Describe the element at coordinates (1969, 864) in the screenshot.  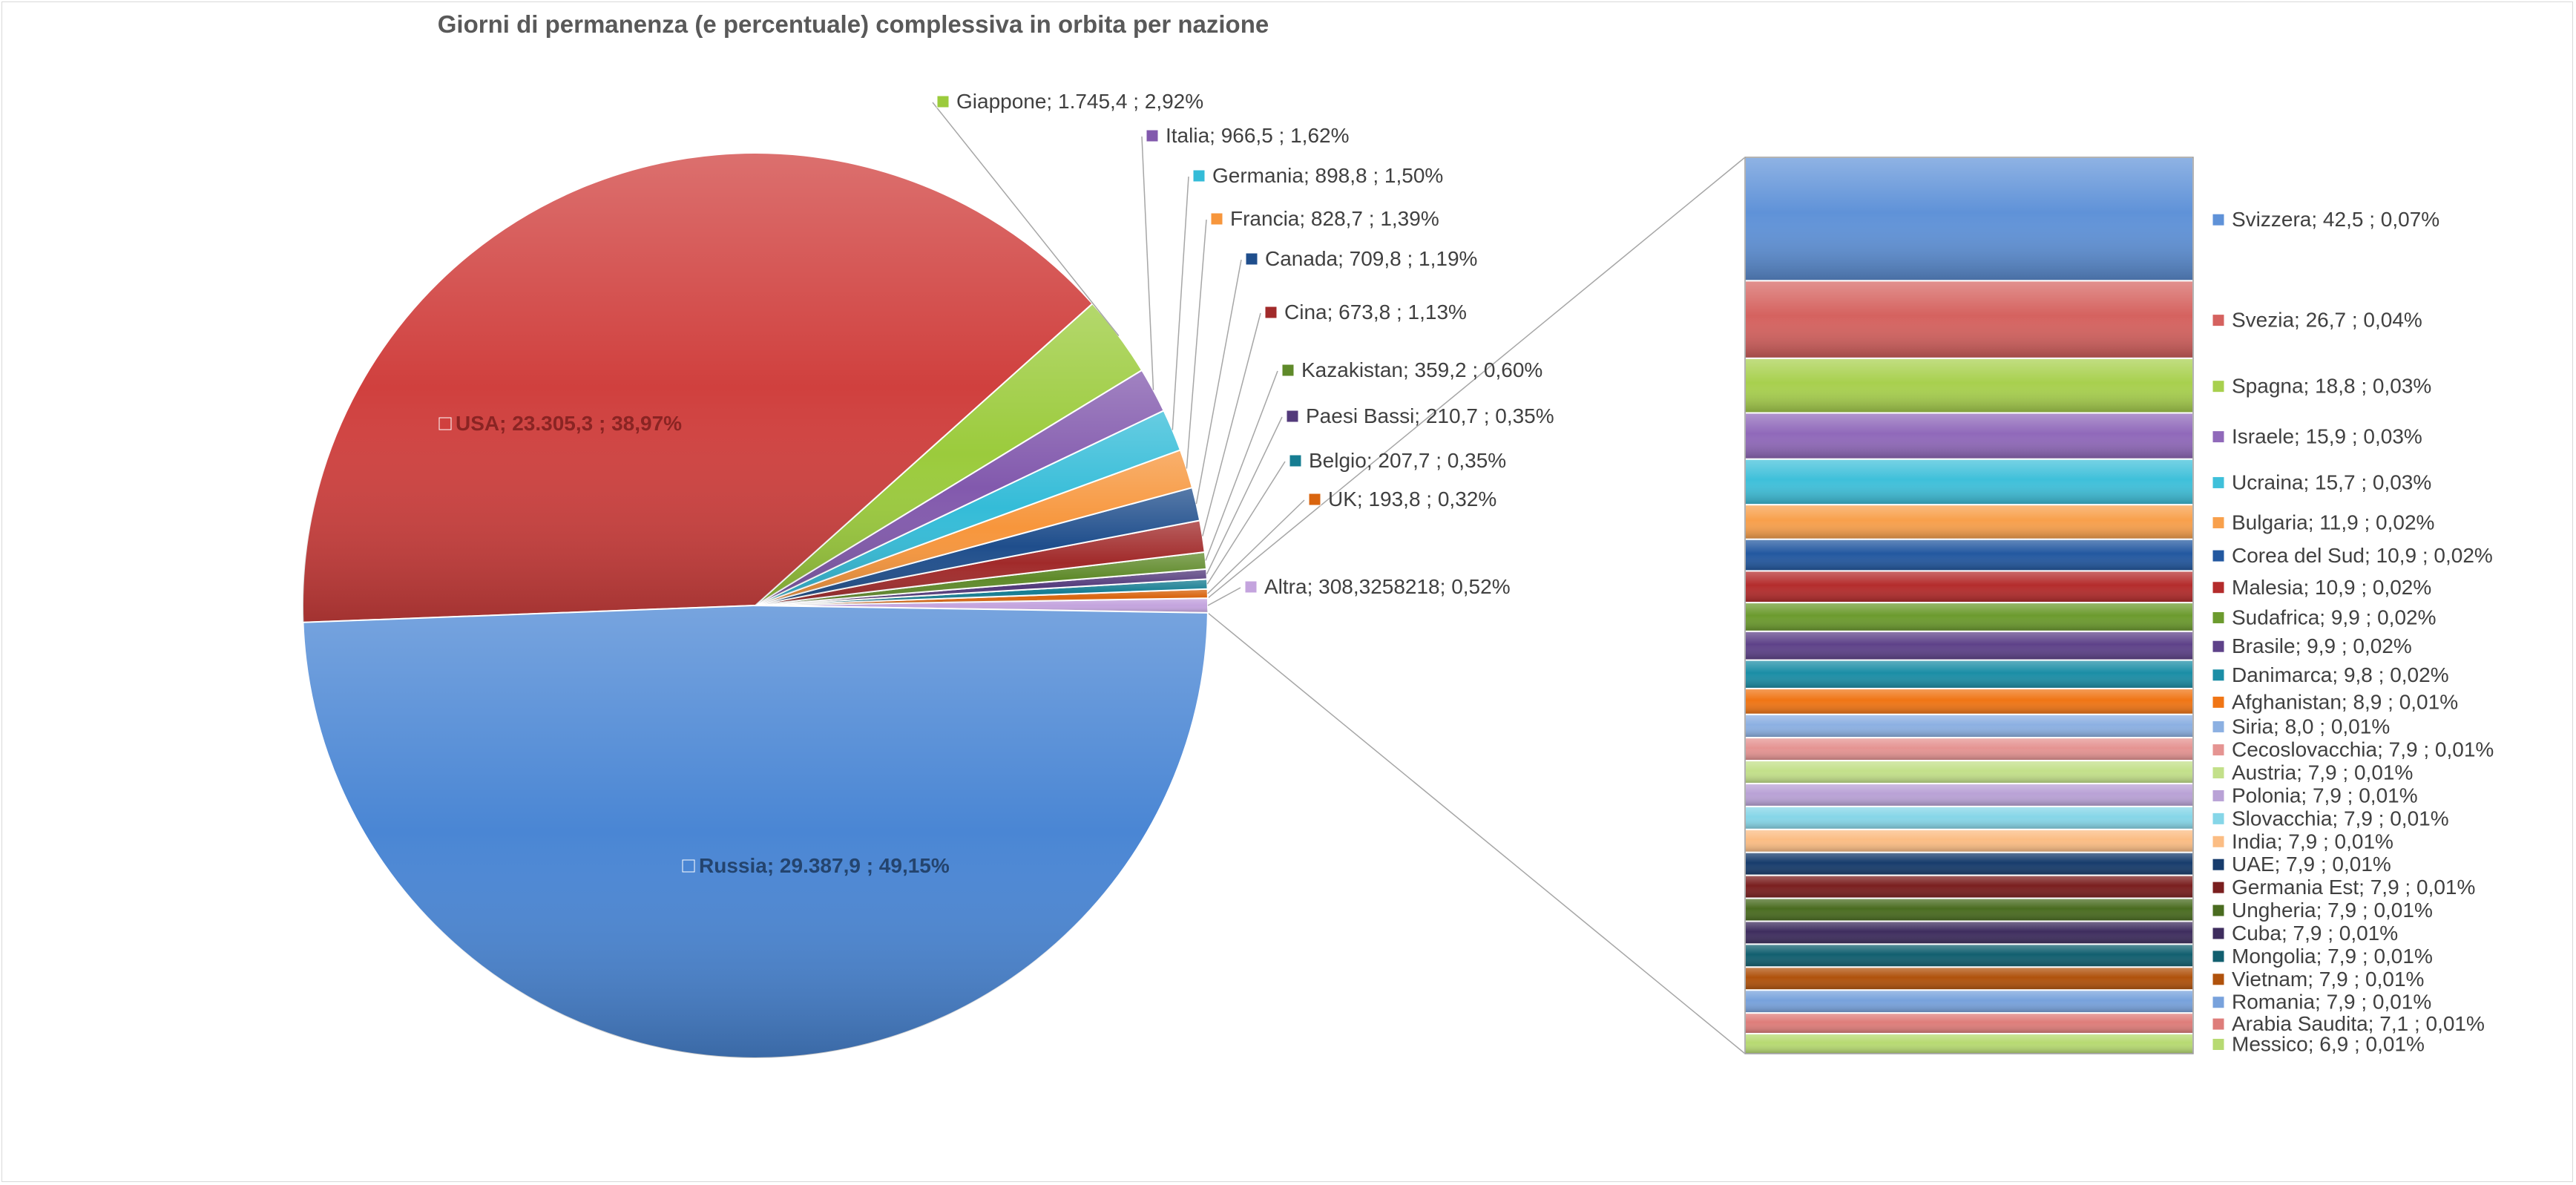
I see `bar-segment-shading-uae` at that location.